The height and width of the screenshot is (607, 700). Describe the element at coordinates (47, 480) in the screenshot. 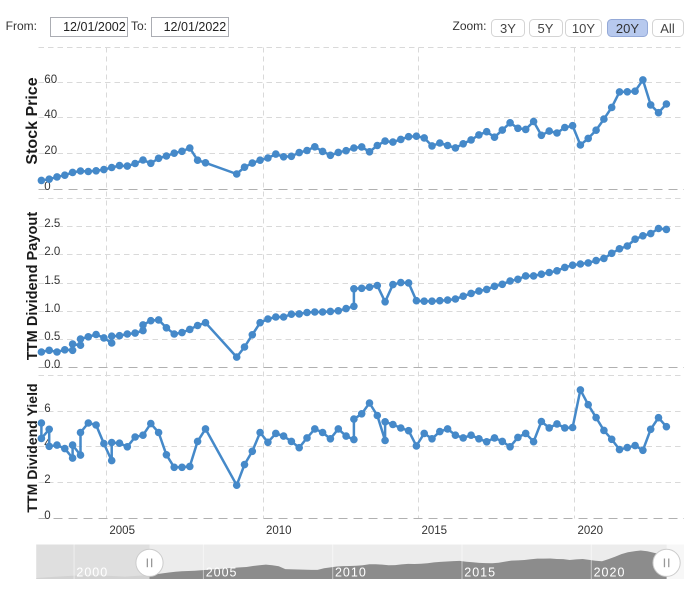

I see `svg-text: 2` at that location.